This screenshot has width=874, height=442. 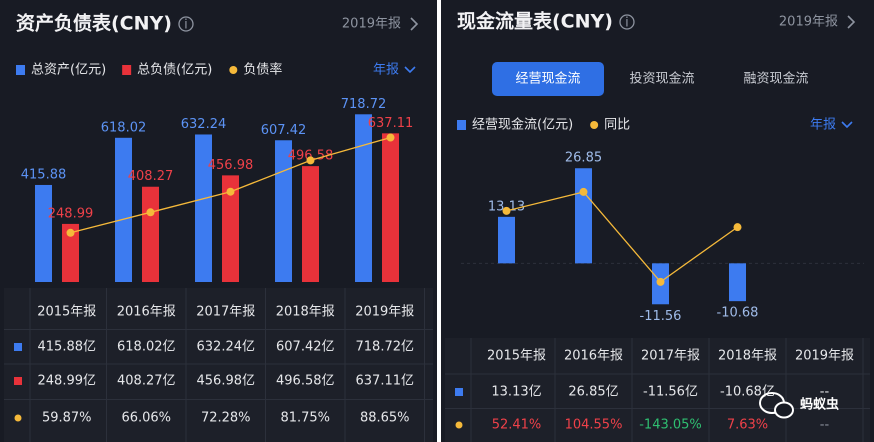 What do you see at coordinates (593, 392) in the screenshot?
I see `table-cell: 26.85亿` at bounding box center [593, 392].